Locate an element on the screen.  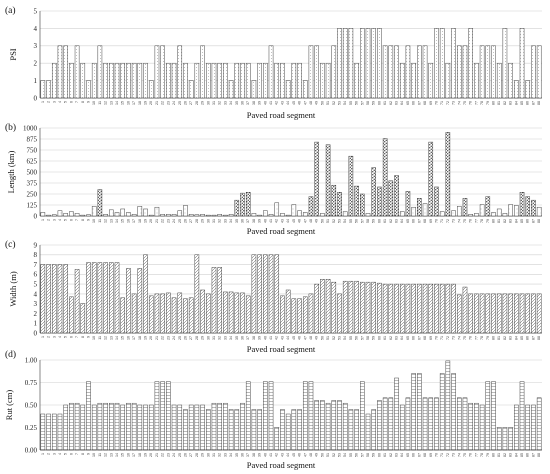
x-tick-label: 38 is located at coordinates (254, 103).